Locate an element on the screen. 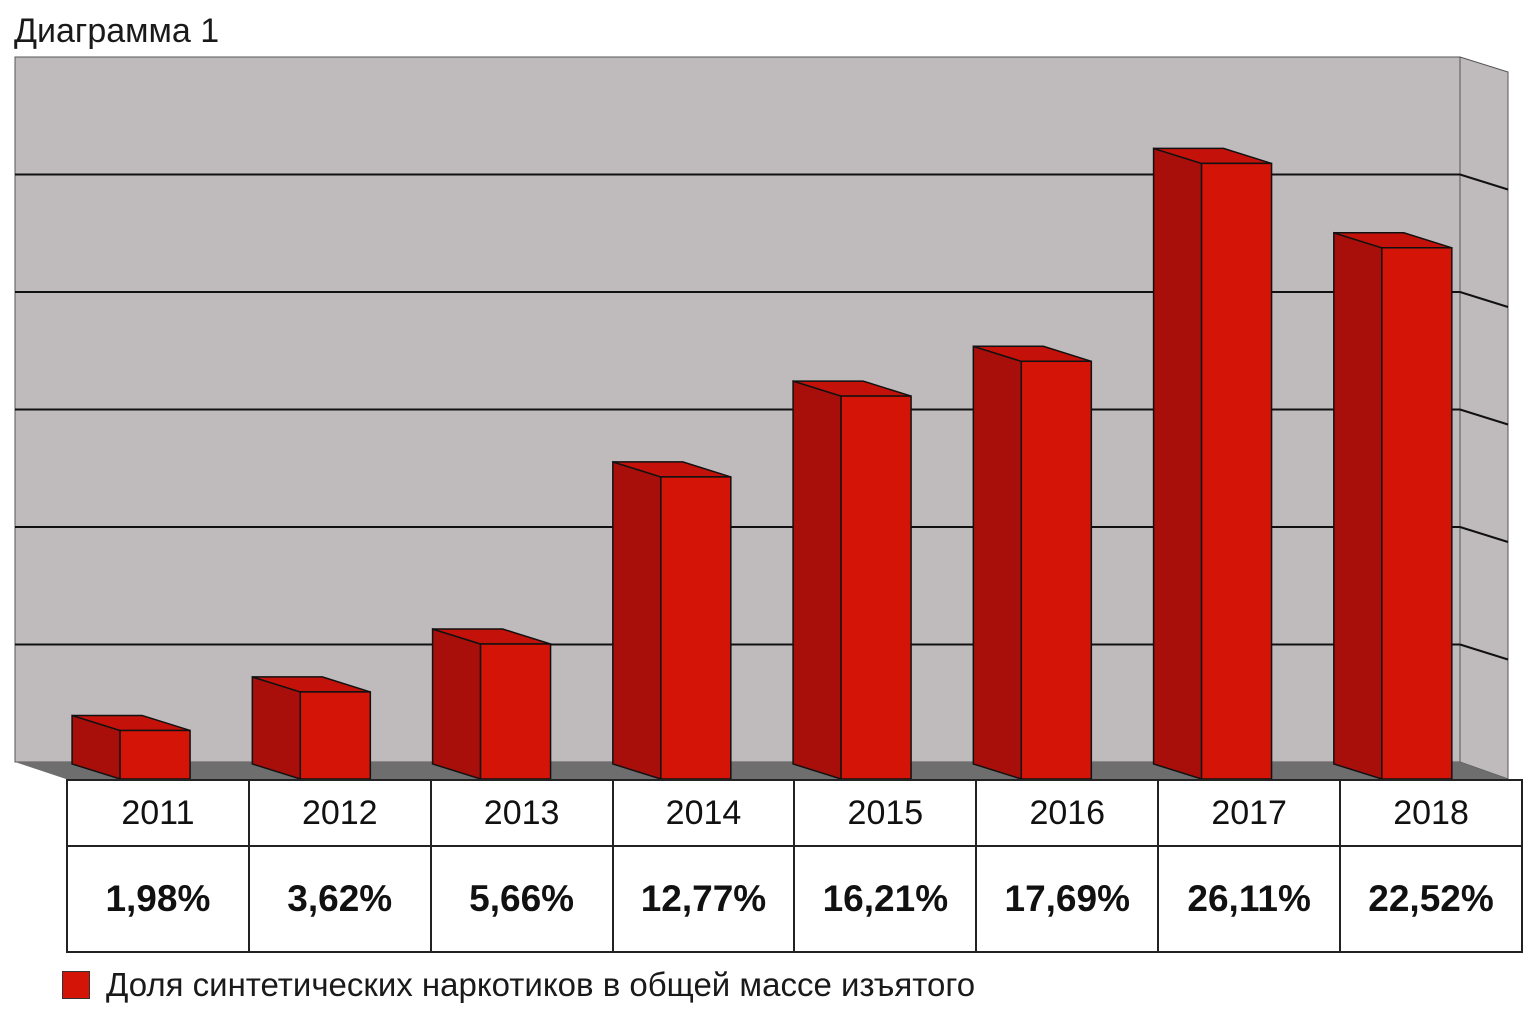 The height and width of the screenshot is (1013, 1523). value-label: 1,98% is located at coordinates (158, 899).